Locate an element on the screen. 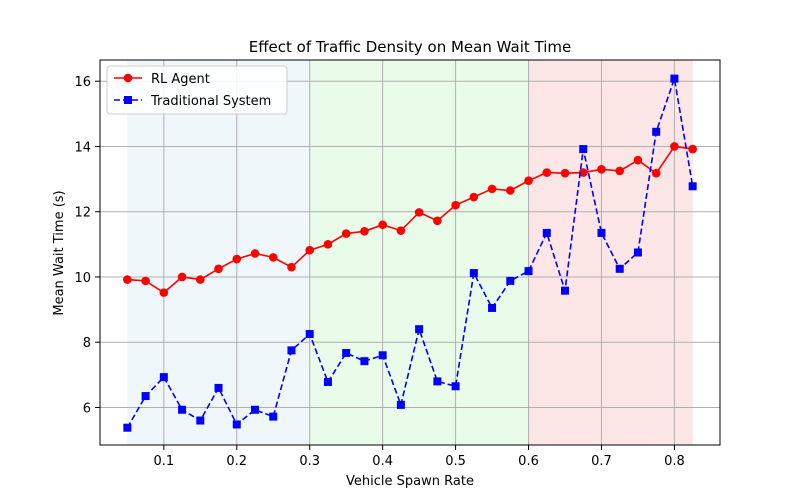 This screenshot has height=500, width=800. legend-marker-traditional-system is located at coordinates (128, 100).